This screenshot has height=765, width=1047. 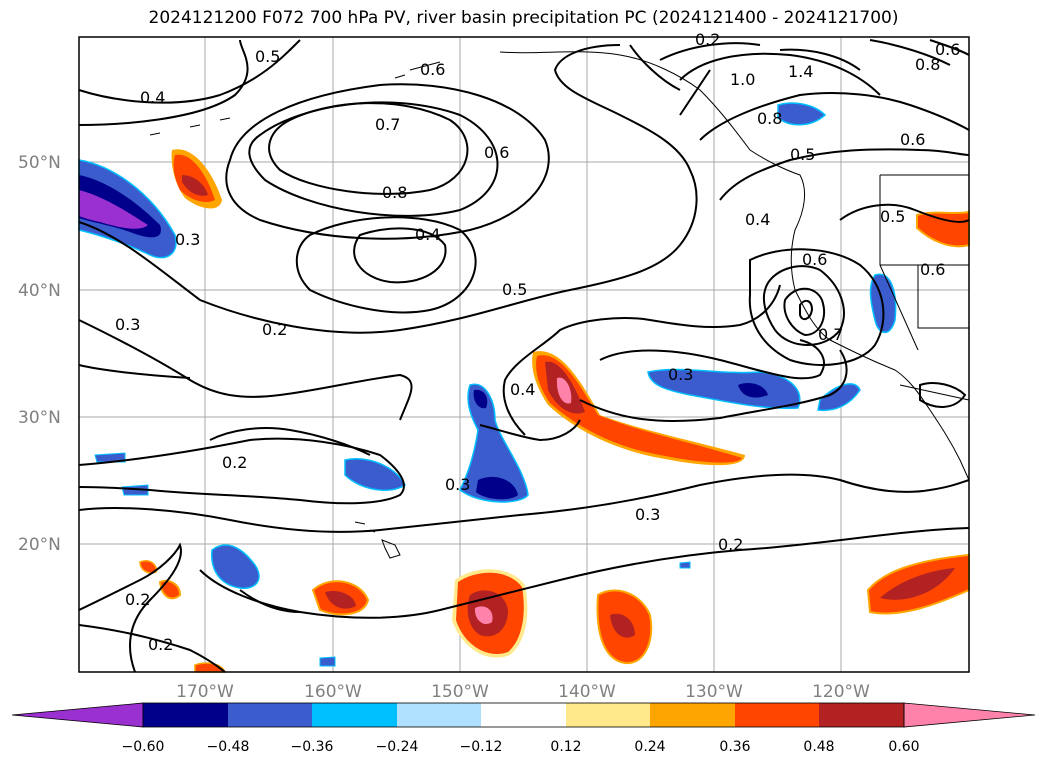 I want to click on colorbar-tick-label: 0.60, so click(x=903, y=747).